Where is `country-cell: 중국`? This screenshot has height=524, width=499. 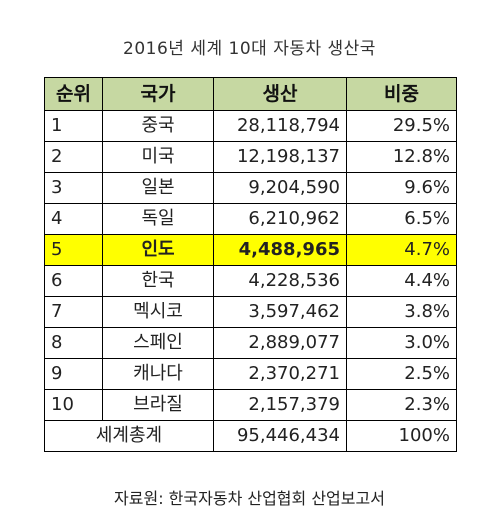
country-cell: 중국 is located at coordinates (158, 126).